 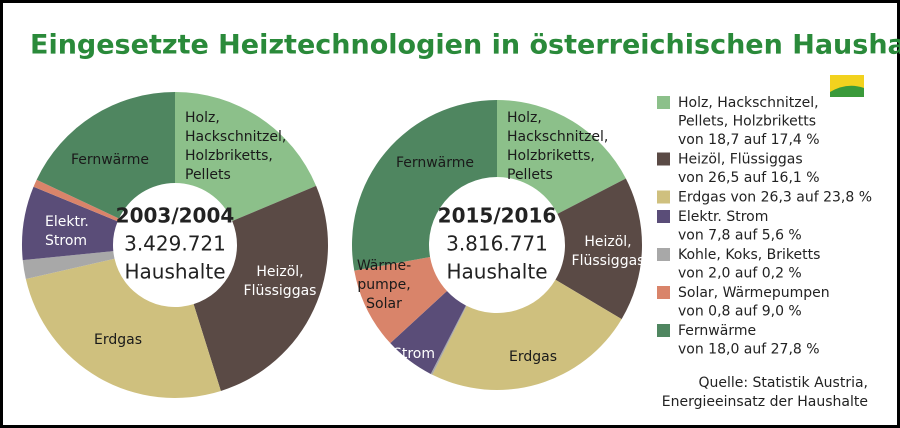 What do you see at coordinates (749, 178) in the screenshot?
I see `legend-label: von 26,5 auf 16,1 %` at bounding box center [749, 178].